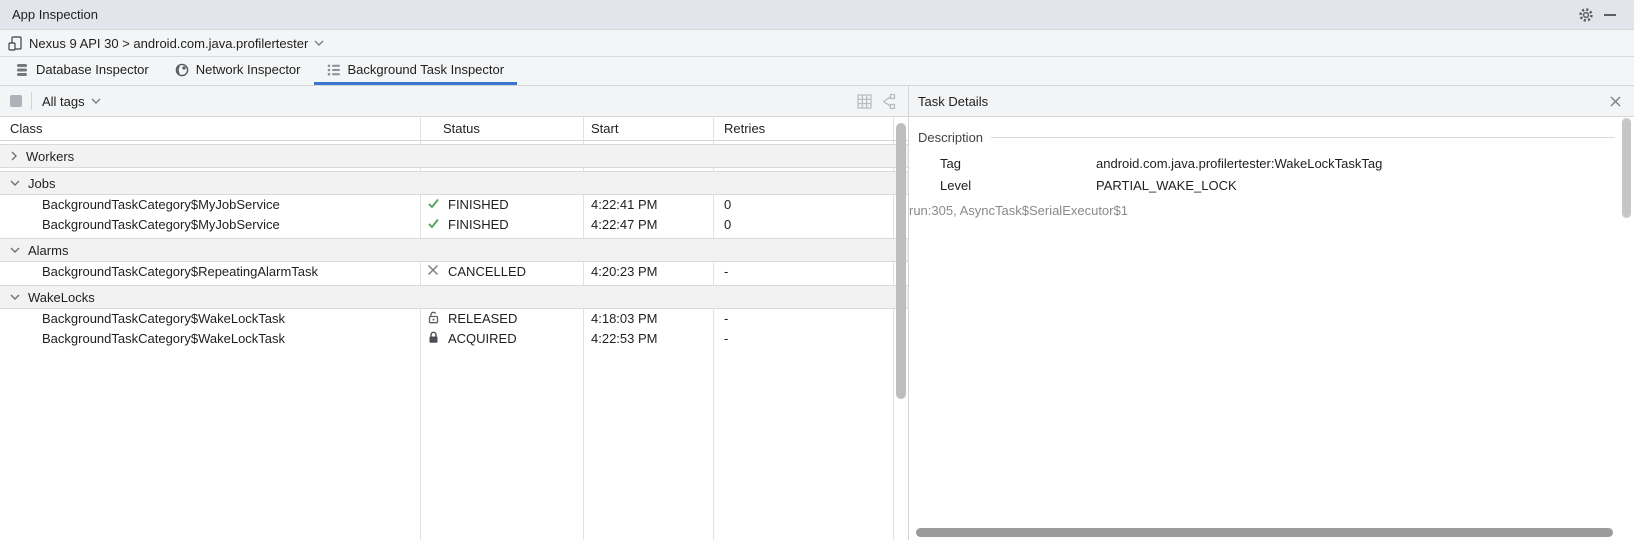 This screenshot has width=1634, height=540. I want to click on device-icon, so click(15, 43).